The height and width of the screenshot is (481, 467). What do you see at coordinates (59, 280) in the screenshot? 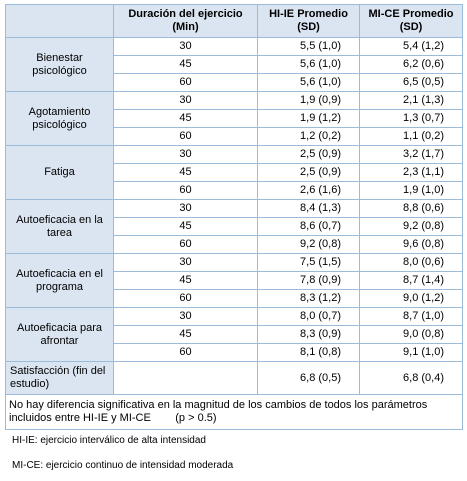
I see `group-label: Autoeficacia en el programa` at bounding box center [59, 280].